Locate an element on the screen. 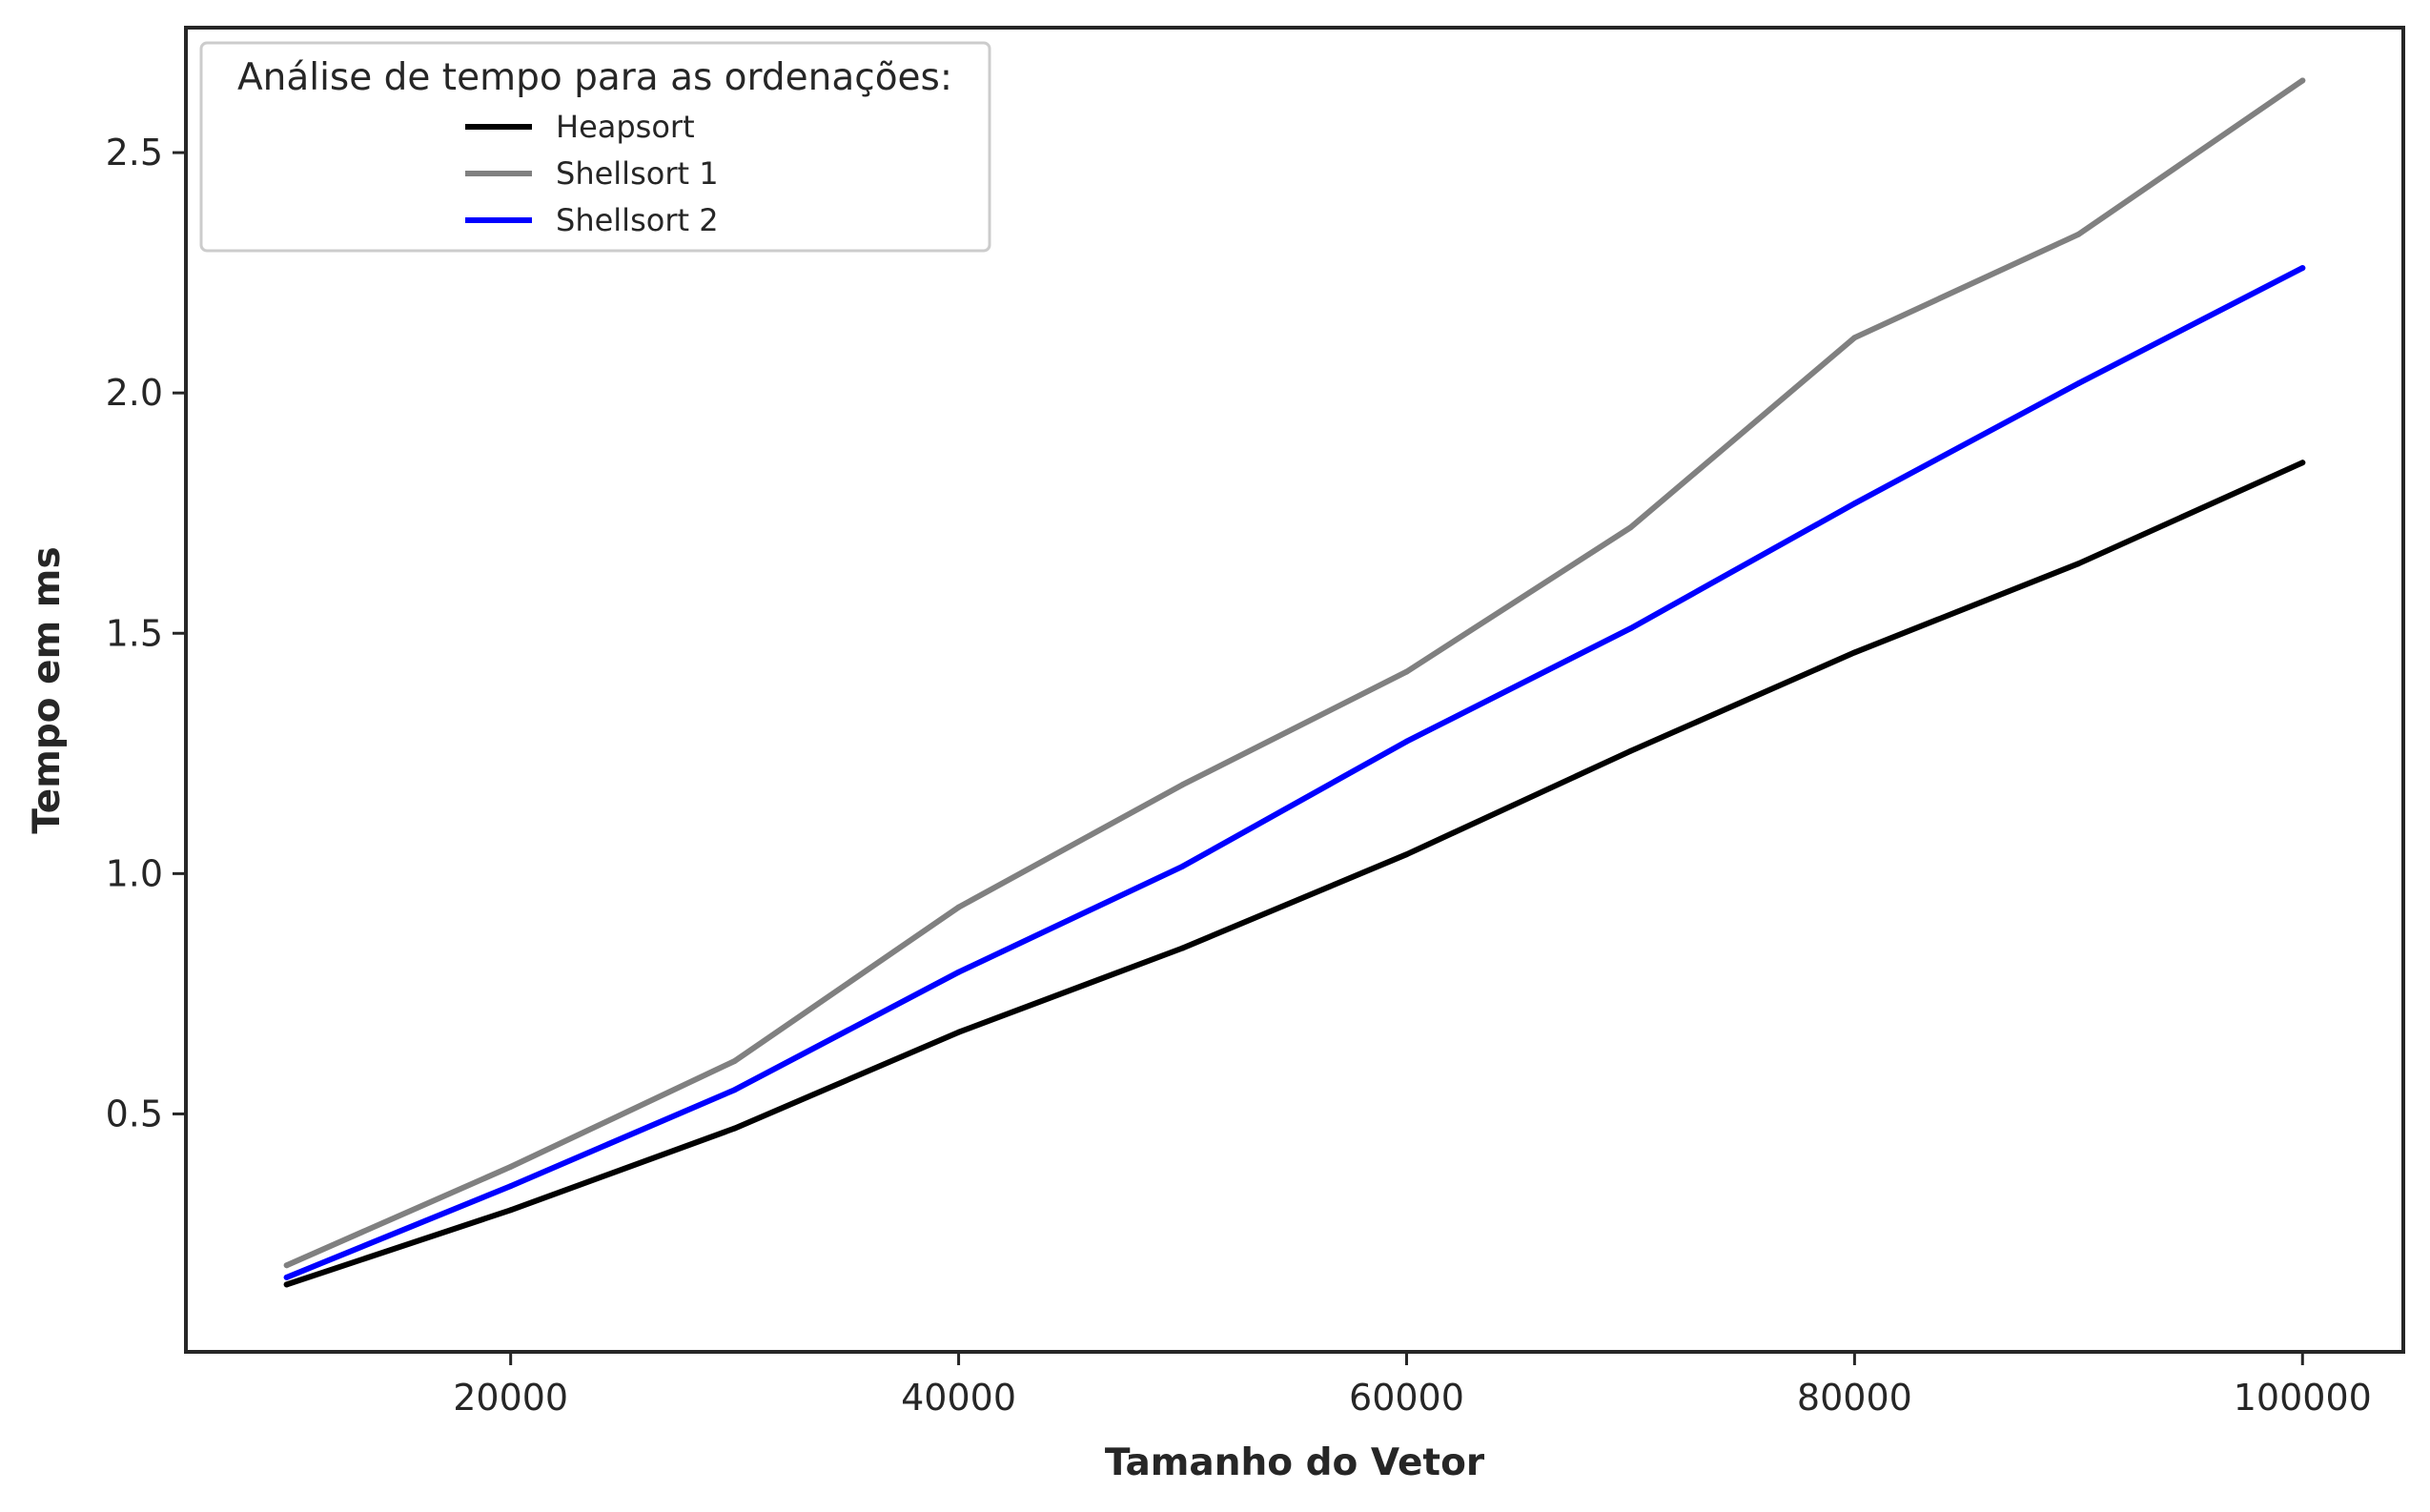 The height and width of the screenshot is (1512, 2430). legend-entries: Heapsort Shellsort 1 Shellsort 2 is located at coordinates (592, 173).